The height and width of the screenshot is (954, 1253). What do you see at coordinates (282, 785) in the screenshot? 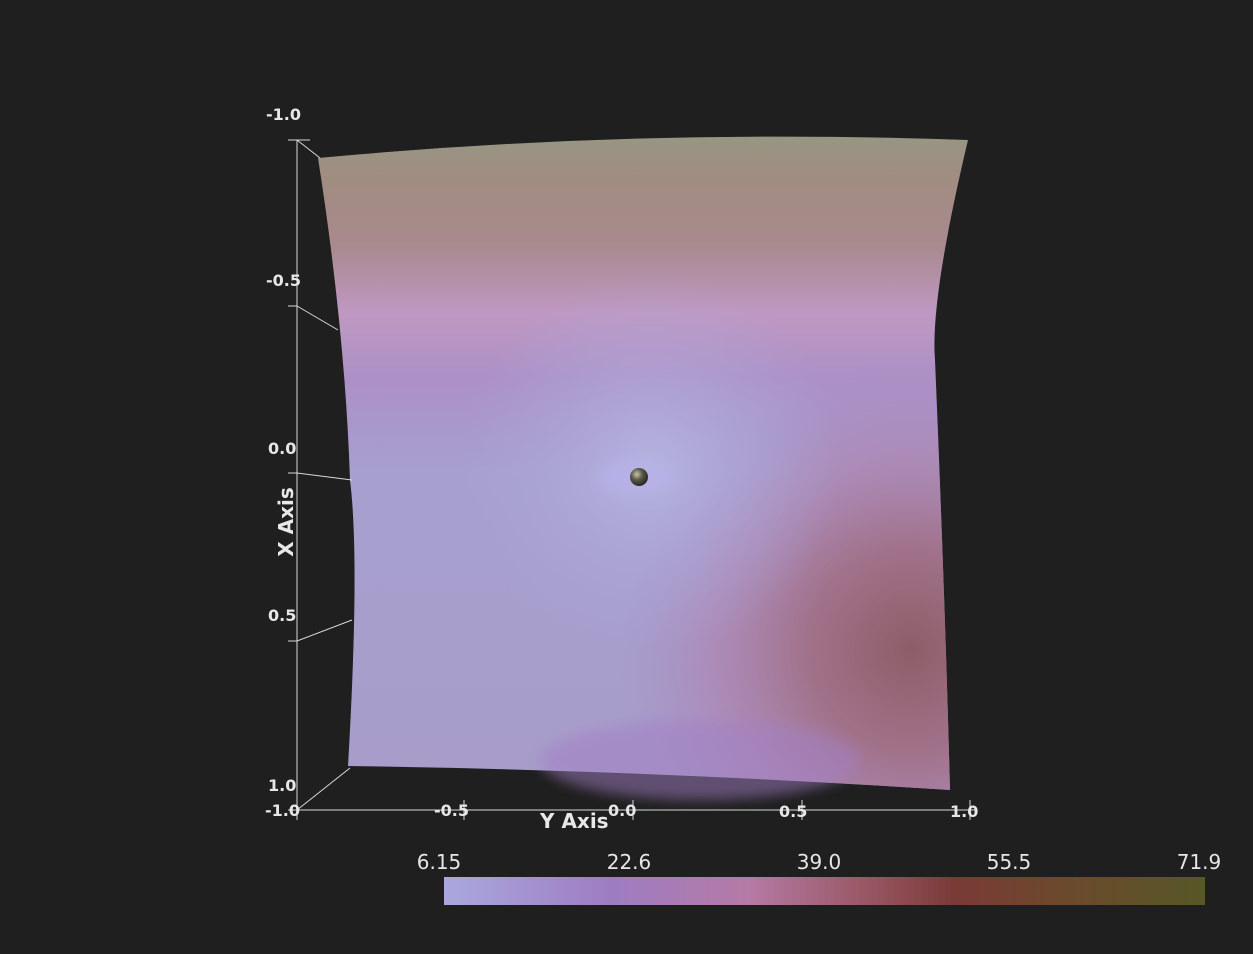
I see `x-tick-label: 1.0` at bounding box center [282, 785].